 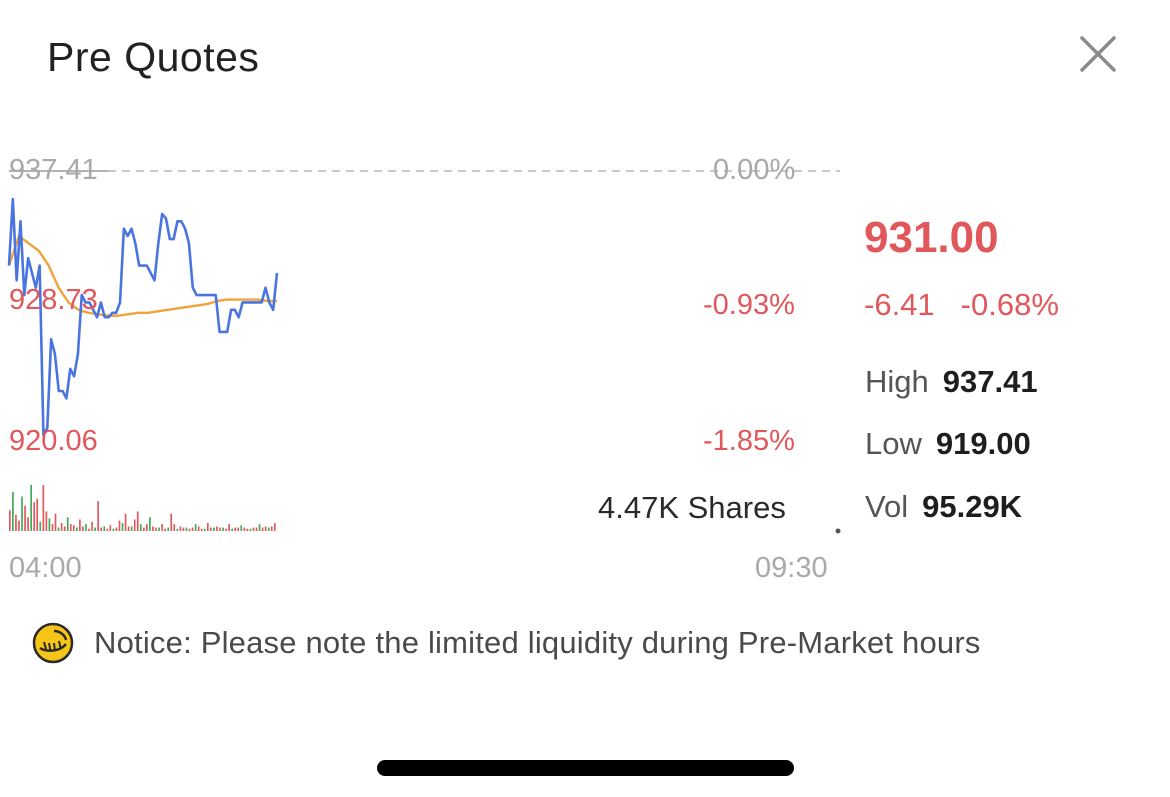 What do you see at coordinates (893, 443) in the screenshot?
I see `low-label: Low` at bounding box center [893, 443].